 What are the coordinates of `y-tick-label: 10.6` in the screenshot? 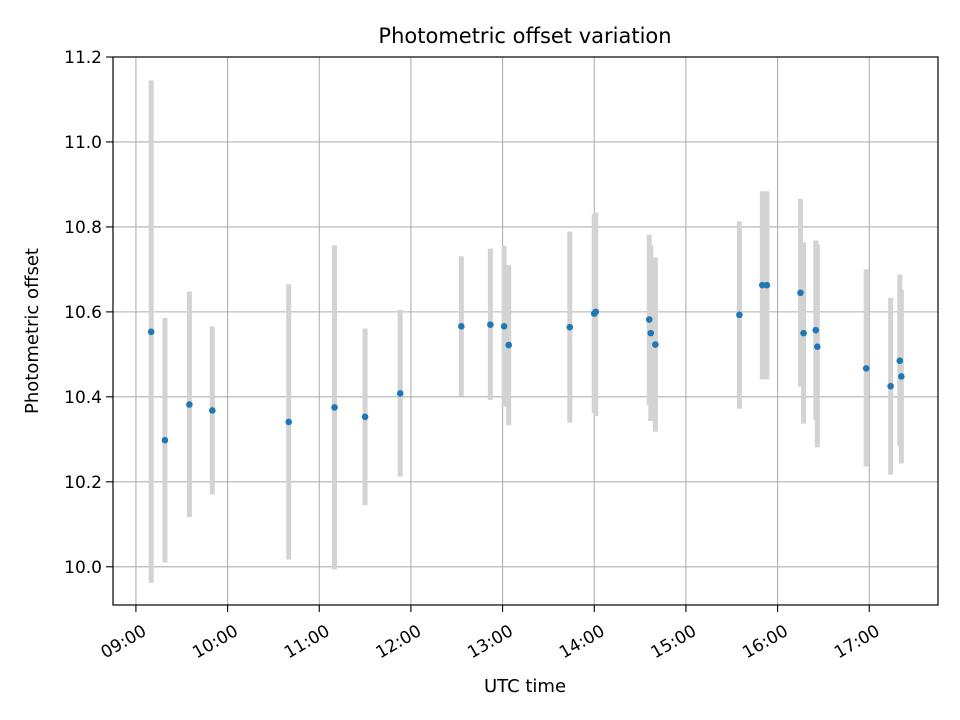 It's located at (83, 313).